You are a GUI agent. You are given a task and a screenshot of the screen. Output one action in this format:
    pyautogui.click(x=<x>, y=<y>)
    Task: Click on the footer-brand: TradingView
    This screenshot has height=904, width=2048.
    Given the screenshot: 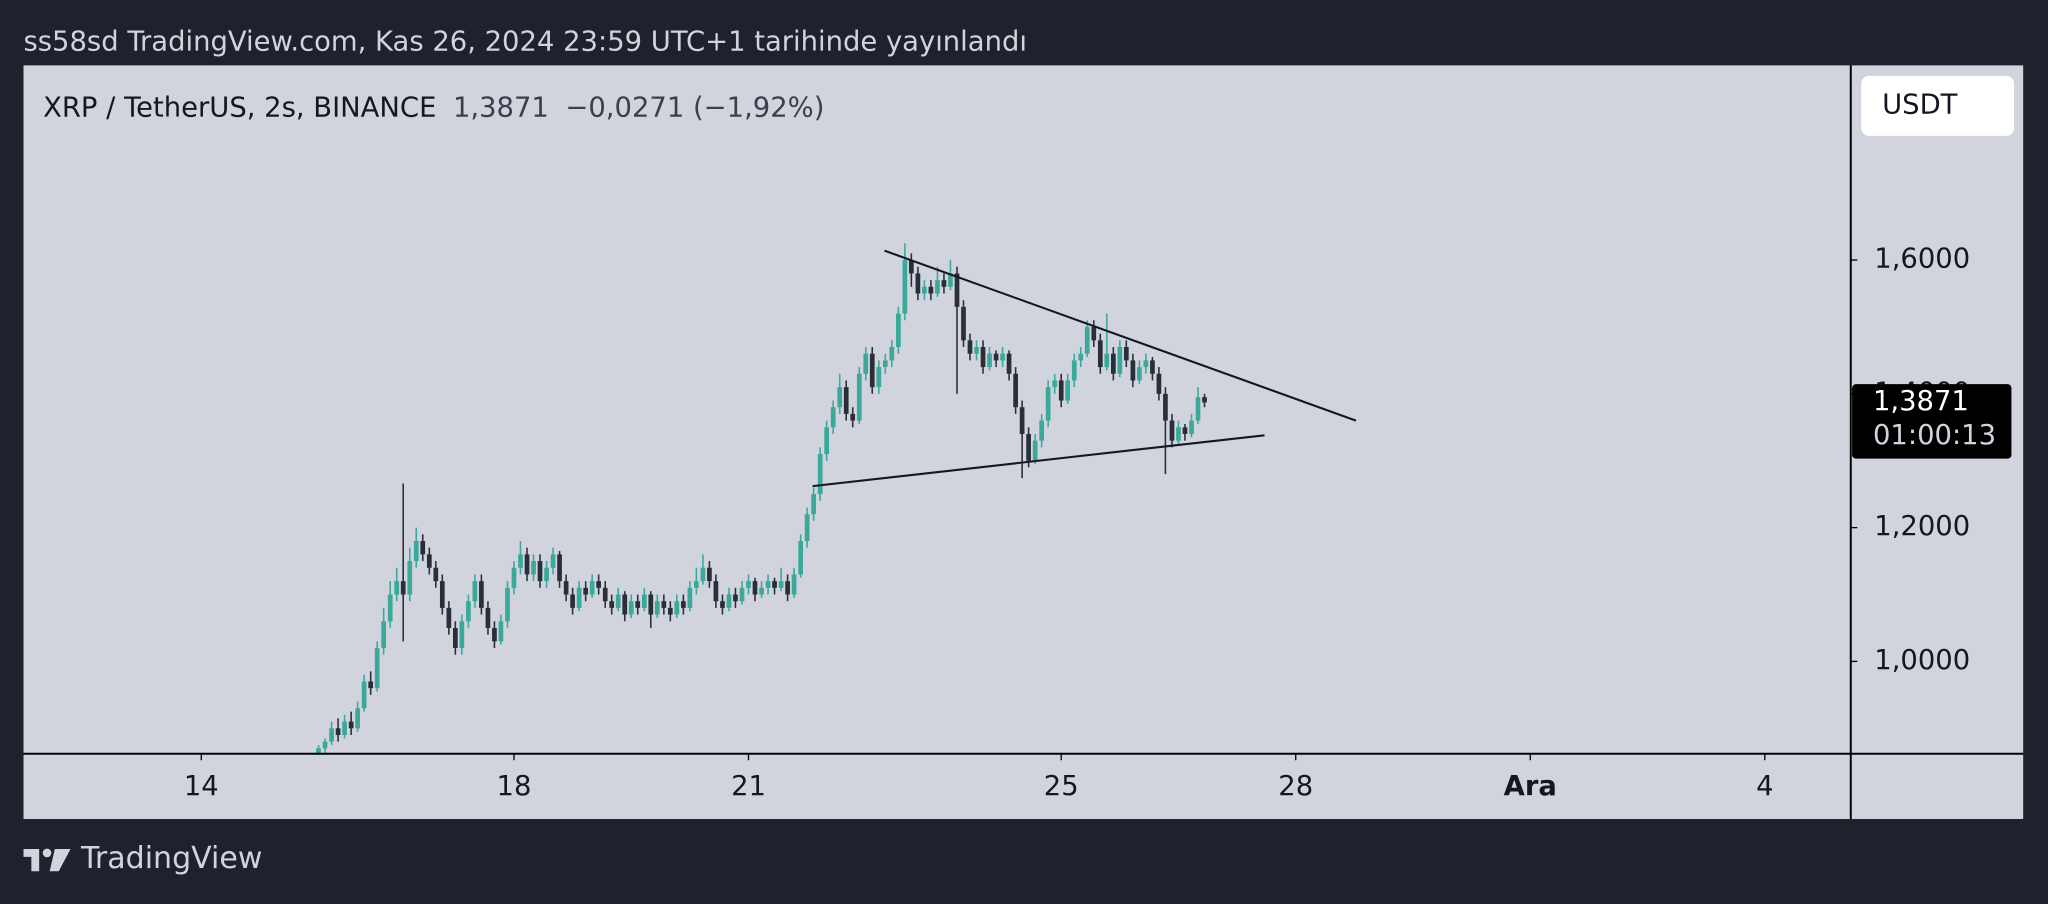 What is the action you would take?
    pyautogui.click(x=171, y=858)
    